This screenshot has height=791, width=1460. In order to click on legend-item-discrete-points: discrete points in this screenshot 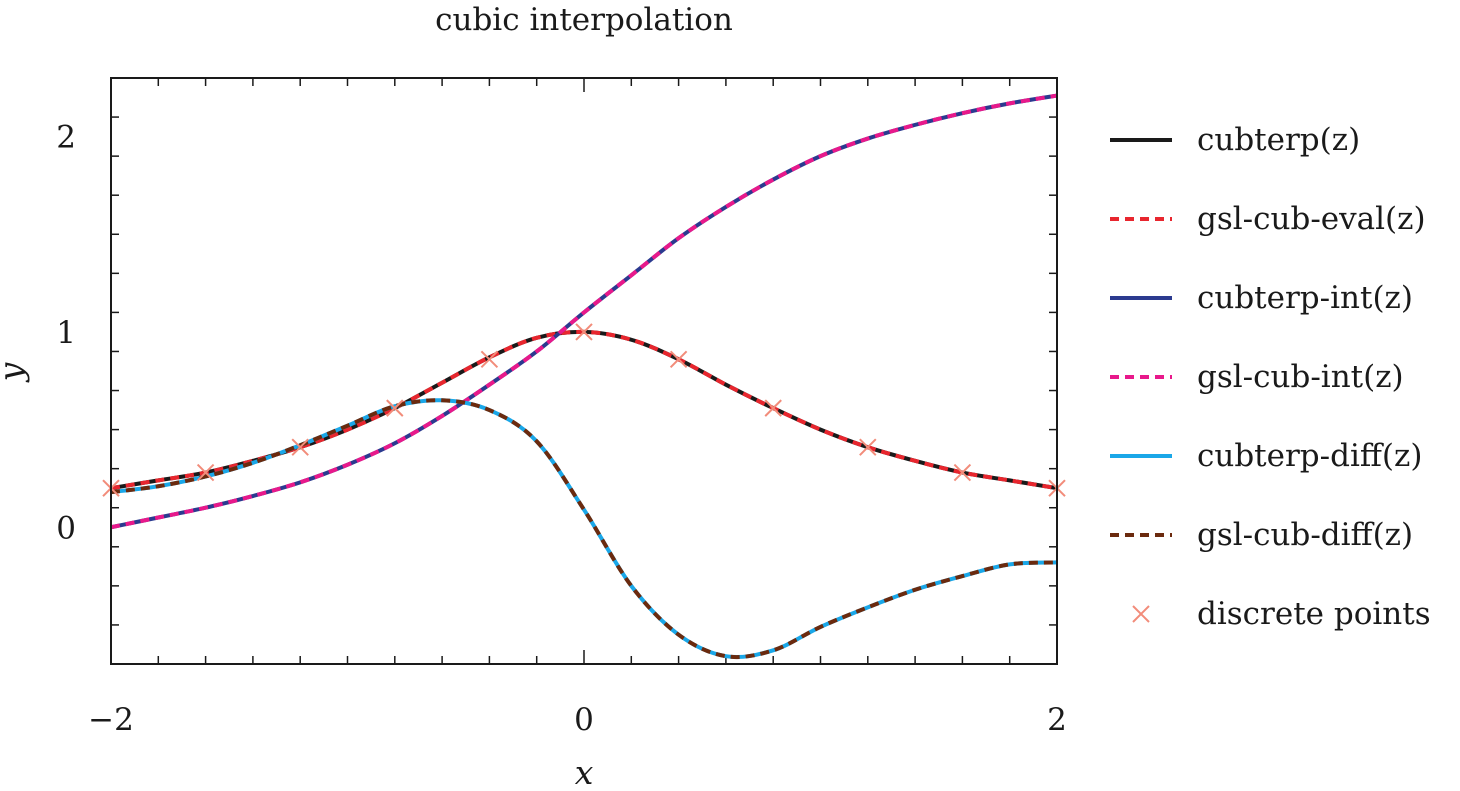, I will do `click(1281, 614)`.